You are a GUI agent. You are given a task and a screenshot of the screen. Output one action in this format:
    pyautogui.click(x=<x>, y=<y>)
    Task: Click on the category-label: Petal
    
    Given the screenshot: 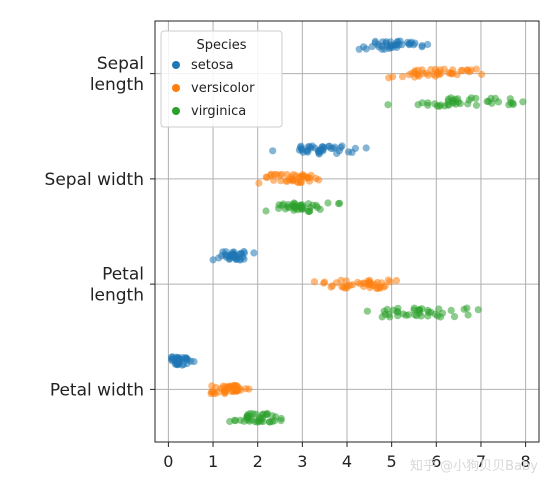 What is the action you would take?
    pyautogui.click(x=123, y=275)
    